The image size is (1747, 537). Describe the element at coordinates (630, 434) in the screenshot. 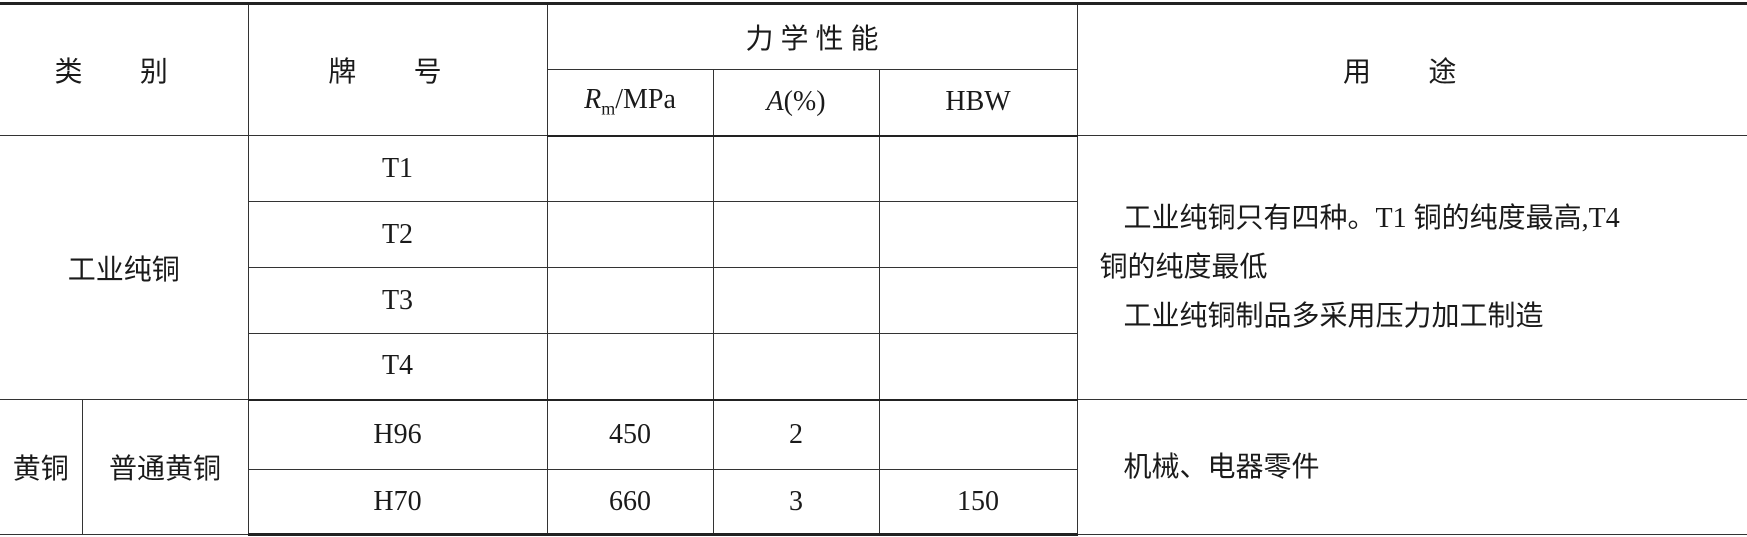

I see `rm-cell: 450` at that location.